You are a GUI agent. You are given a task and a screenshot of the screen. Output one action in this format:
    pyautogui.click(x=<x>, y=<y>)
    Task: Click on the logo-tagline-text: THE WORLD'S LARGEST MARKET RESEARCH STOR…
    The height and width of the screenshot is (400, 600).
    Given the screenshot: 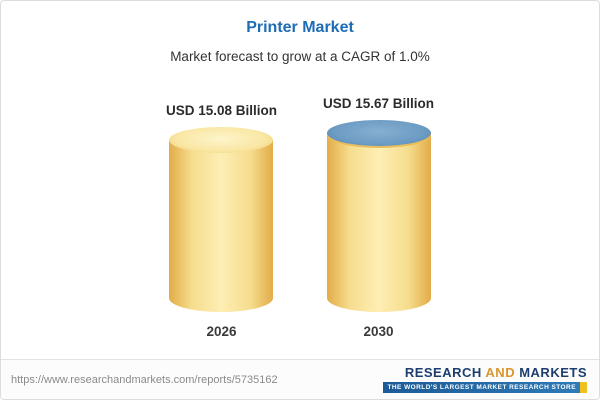 What is the action you would take?
    pyautogui.click(x=481, y=388)
    